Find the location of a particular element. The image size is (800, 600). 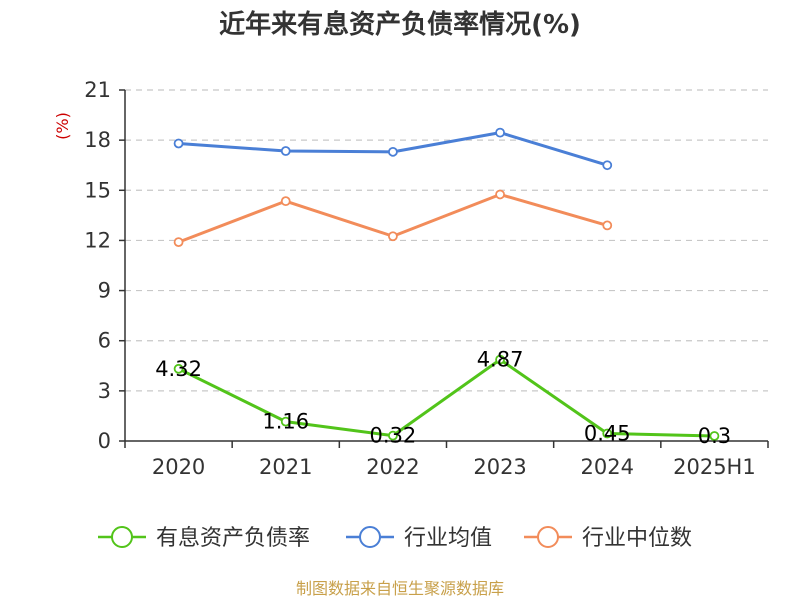

data-label: 0.3 is located at coordinates (714, 436).